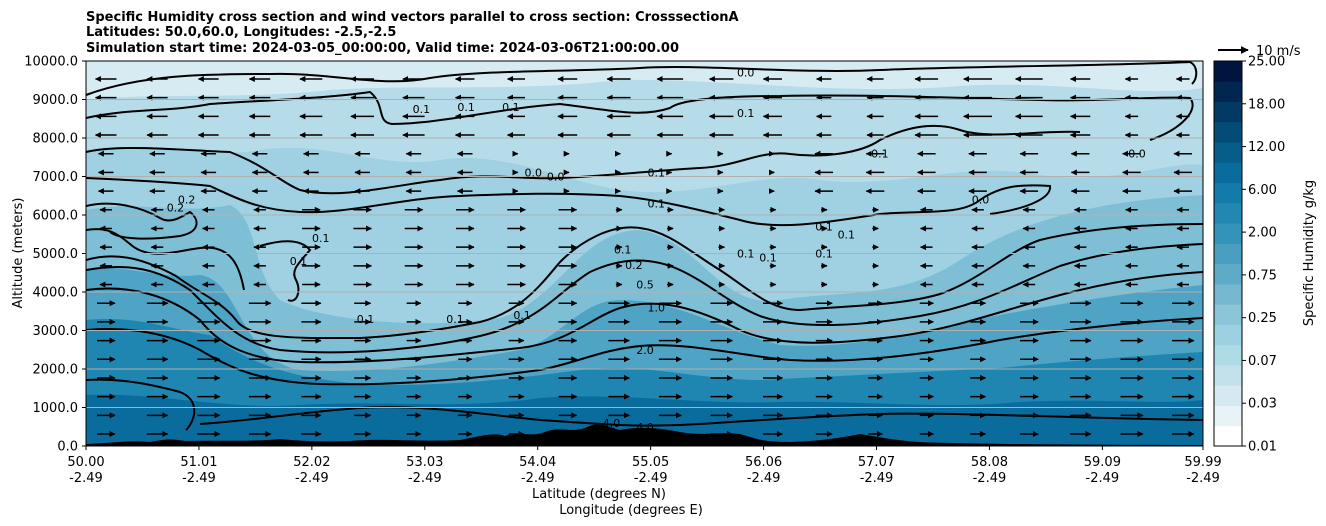  Describe the element at coordinates (311, 462) in the screenshot. I see `x-tick-label-lat: 52.02` at that location.